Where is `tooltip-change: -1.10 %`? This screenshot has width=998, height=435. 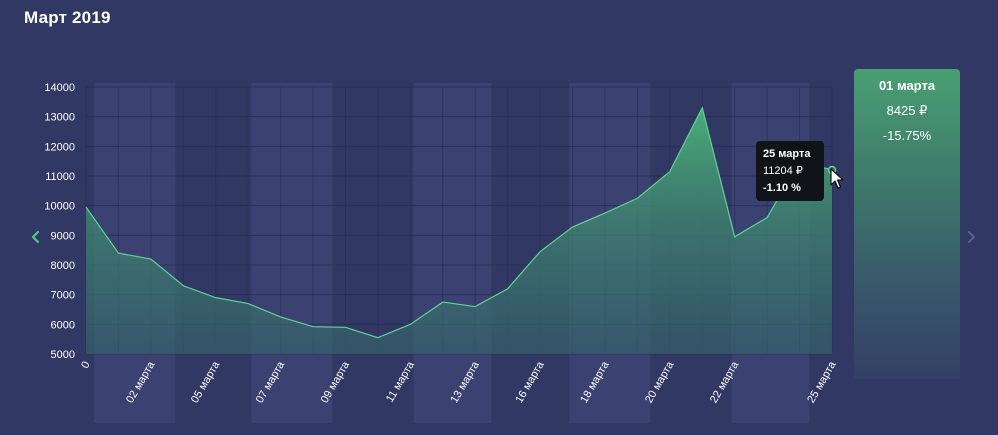
tooltip-change: -1.10 % is located at coordinates (782, 188).